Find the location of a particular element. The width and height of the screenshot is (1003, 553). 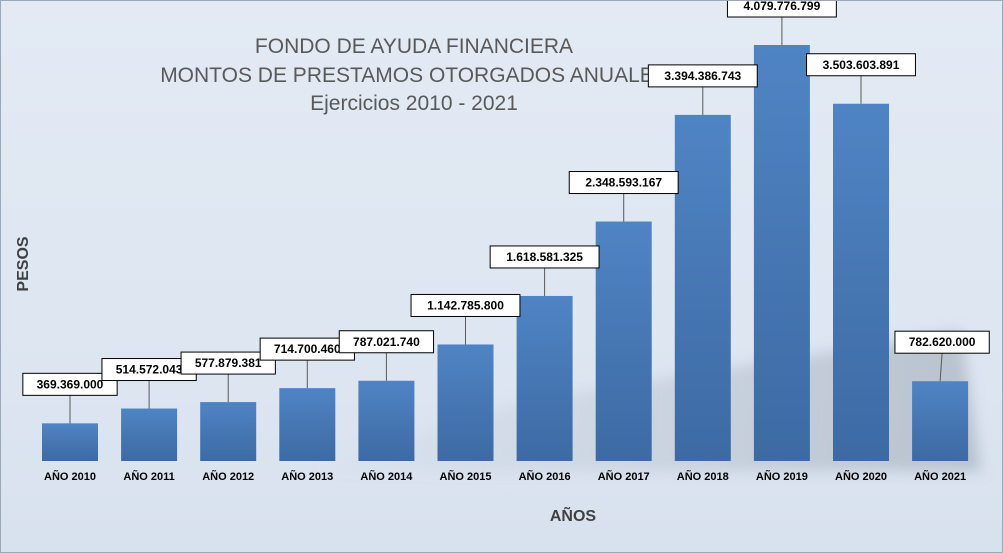

data-label: 782.620.000 is located at coordinates (942, 342).